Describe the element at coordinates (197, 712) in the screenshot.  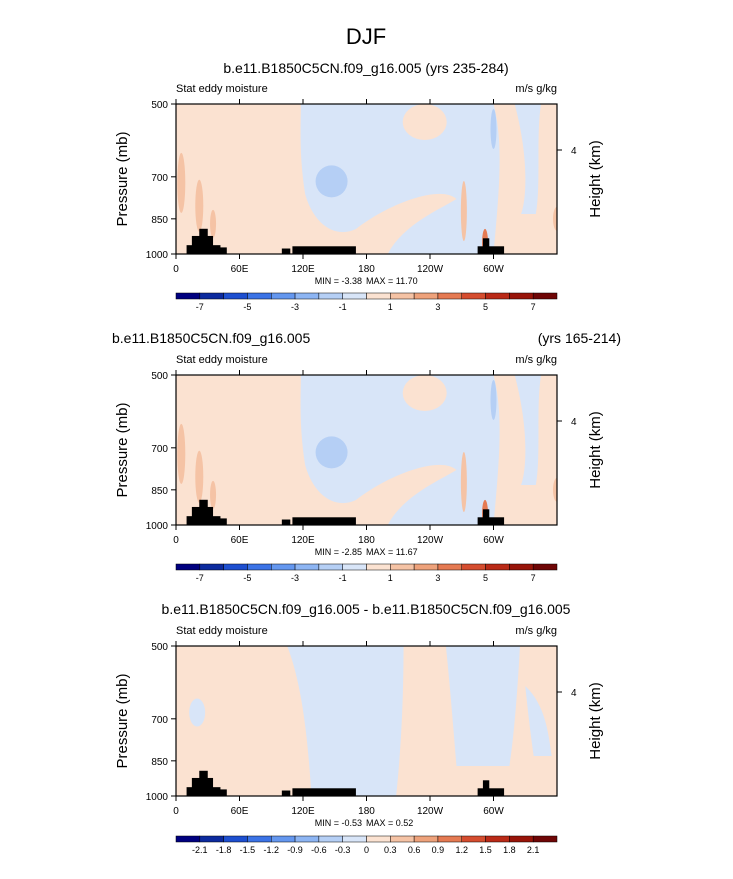
I see `negative-patch` at that location.